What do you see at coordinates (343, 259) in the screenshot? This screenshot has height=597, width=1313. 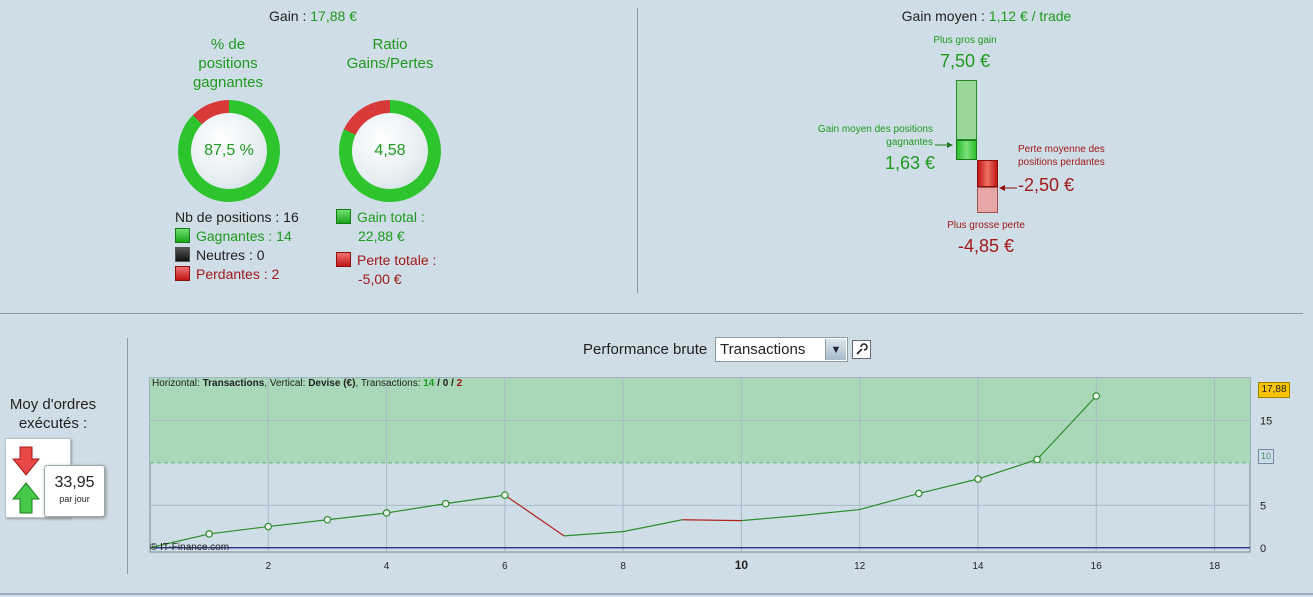 I see `red-square-icon` at bounding box center [343, 259].